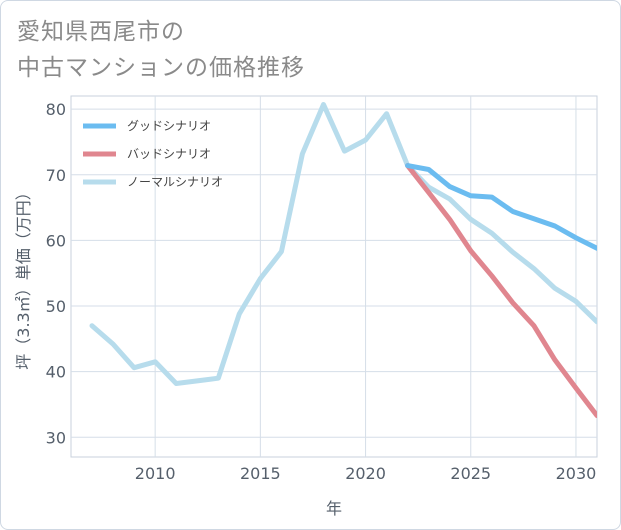 This screenshot has width=621, height=530. I want to click on y-tick-label: 30, so click(56, 437).